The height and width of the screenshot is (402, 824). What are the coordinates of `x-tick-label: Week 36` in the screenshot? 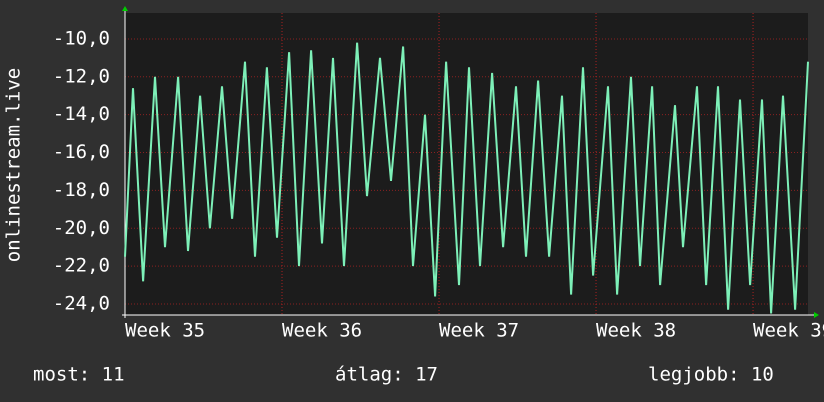 It's located at (322, 331).